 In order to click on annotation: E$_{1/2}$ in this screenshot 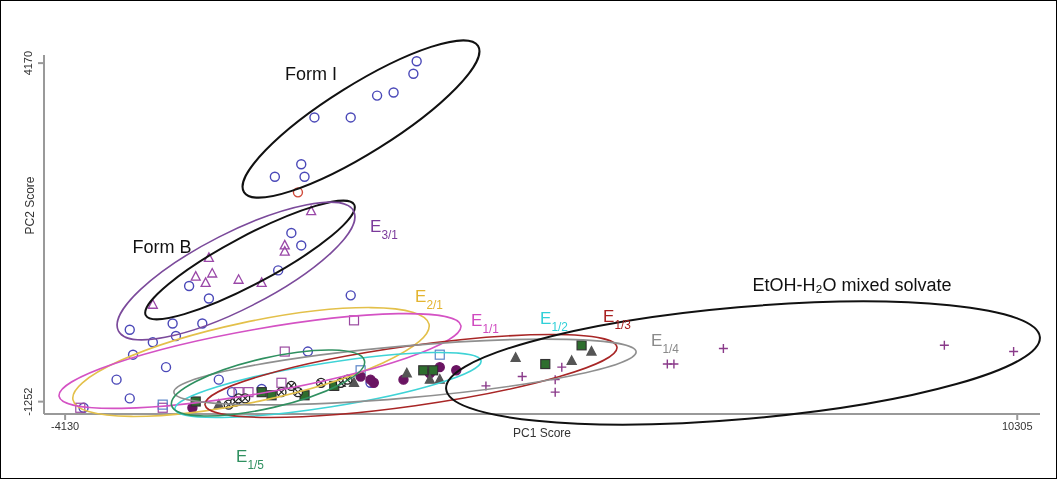, I will do `click(554, 321)`.